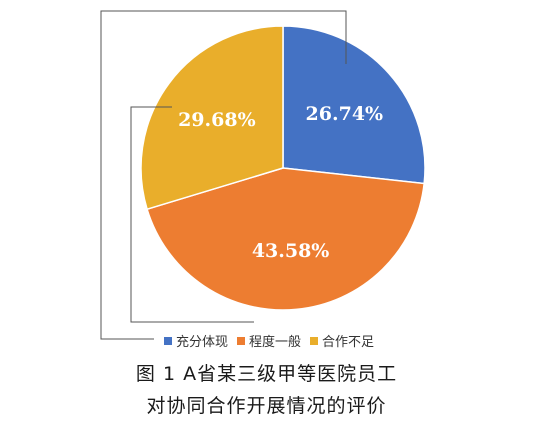  I want to click on legend-item-1: 程度一般, so click(269, 340).